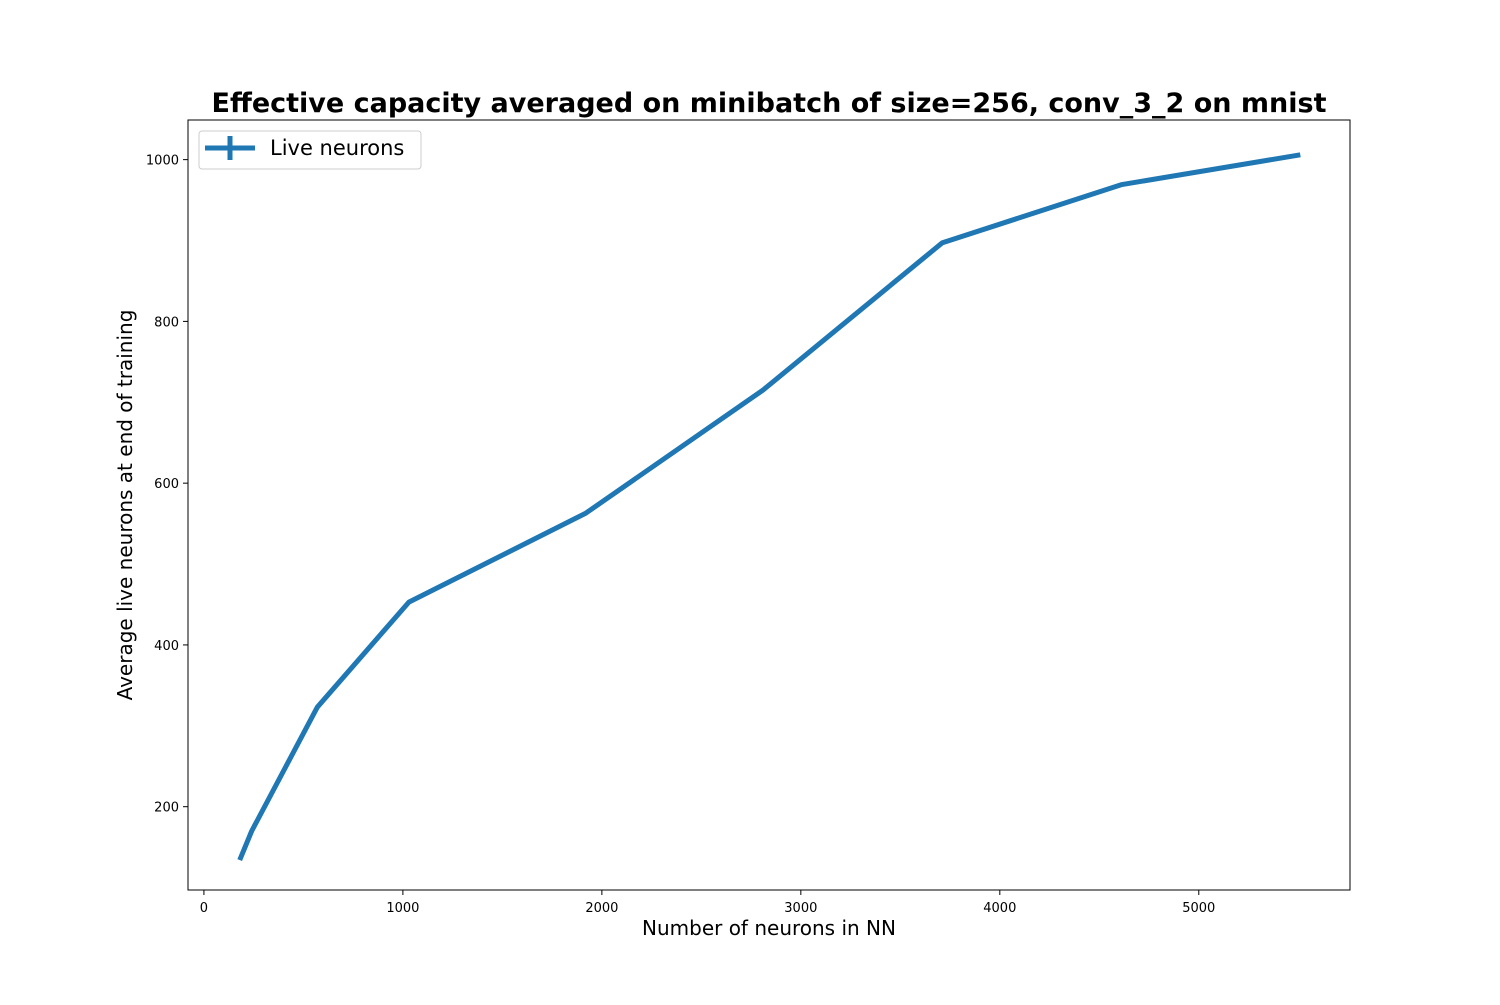 This screenshot has width=1500, height=1005. I want to click on x-tick-label: 1000, so click(402, 908).